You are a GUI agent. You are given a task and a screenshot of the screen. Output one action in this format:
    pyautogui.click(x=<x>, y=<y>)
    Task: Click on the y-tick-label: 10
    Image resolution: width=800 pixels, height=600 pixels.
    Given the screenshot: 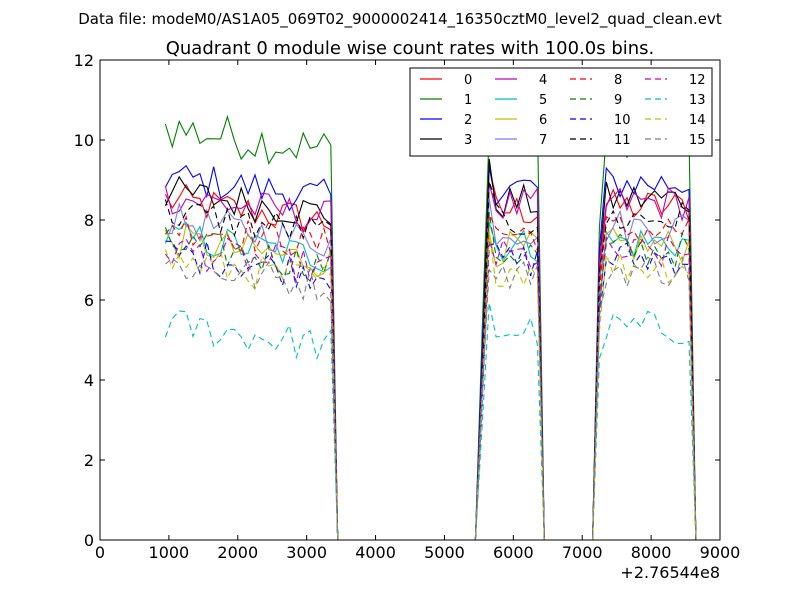 What is the action you would take?
    pyautogui.click(x=84, y=140)
    